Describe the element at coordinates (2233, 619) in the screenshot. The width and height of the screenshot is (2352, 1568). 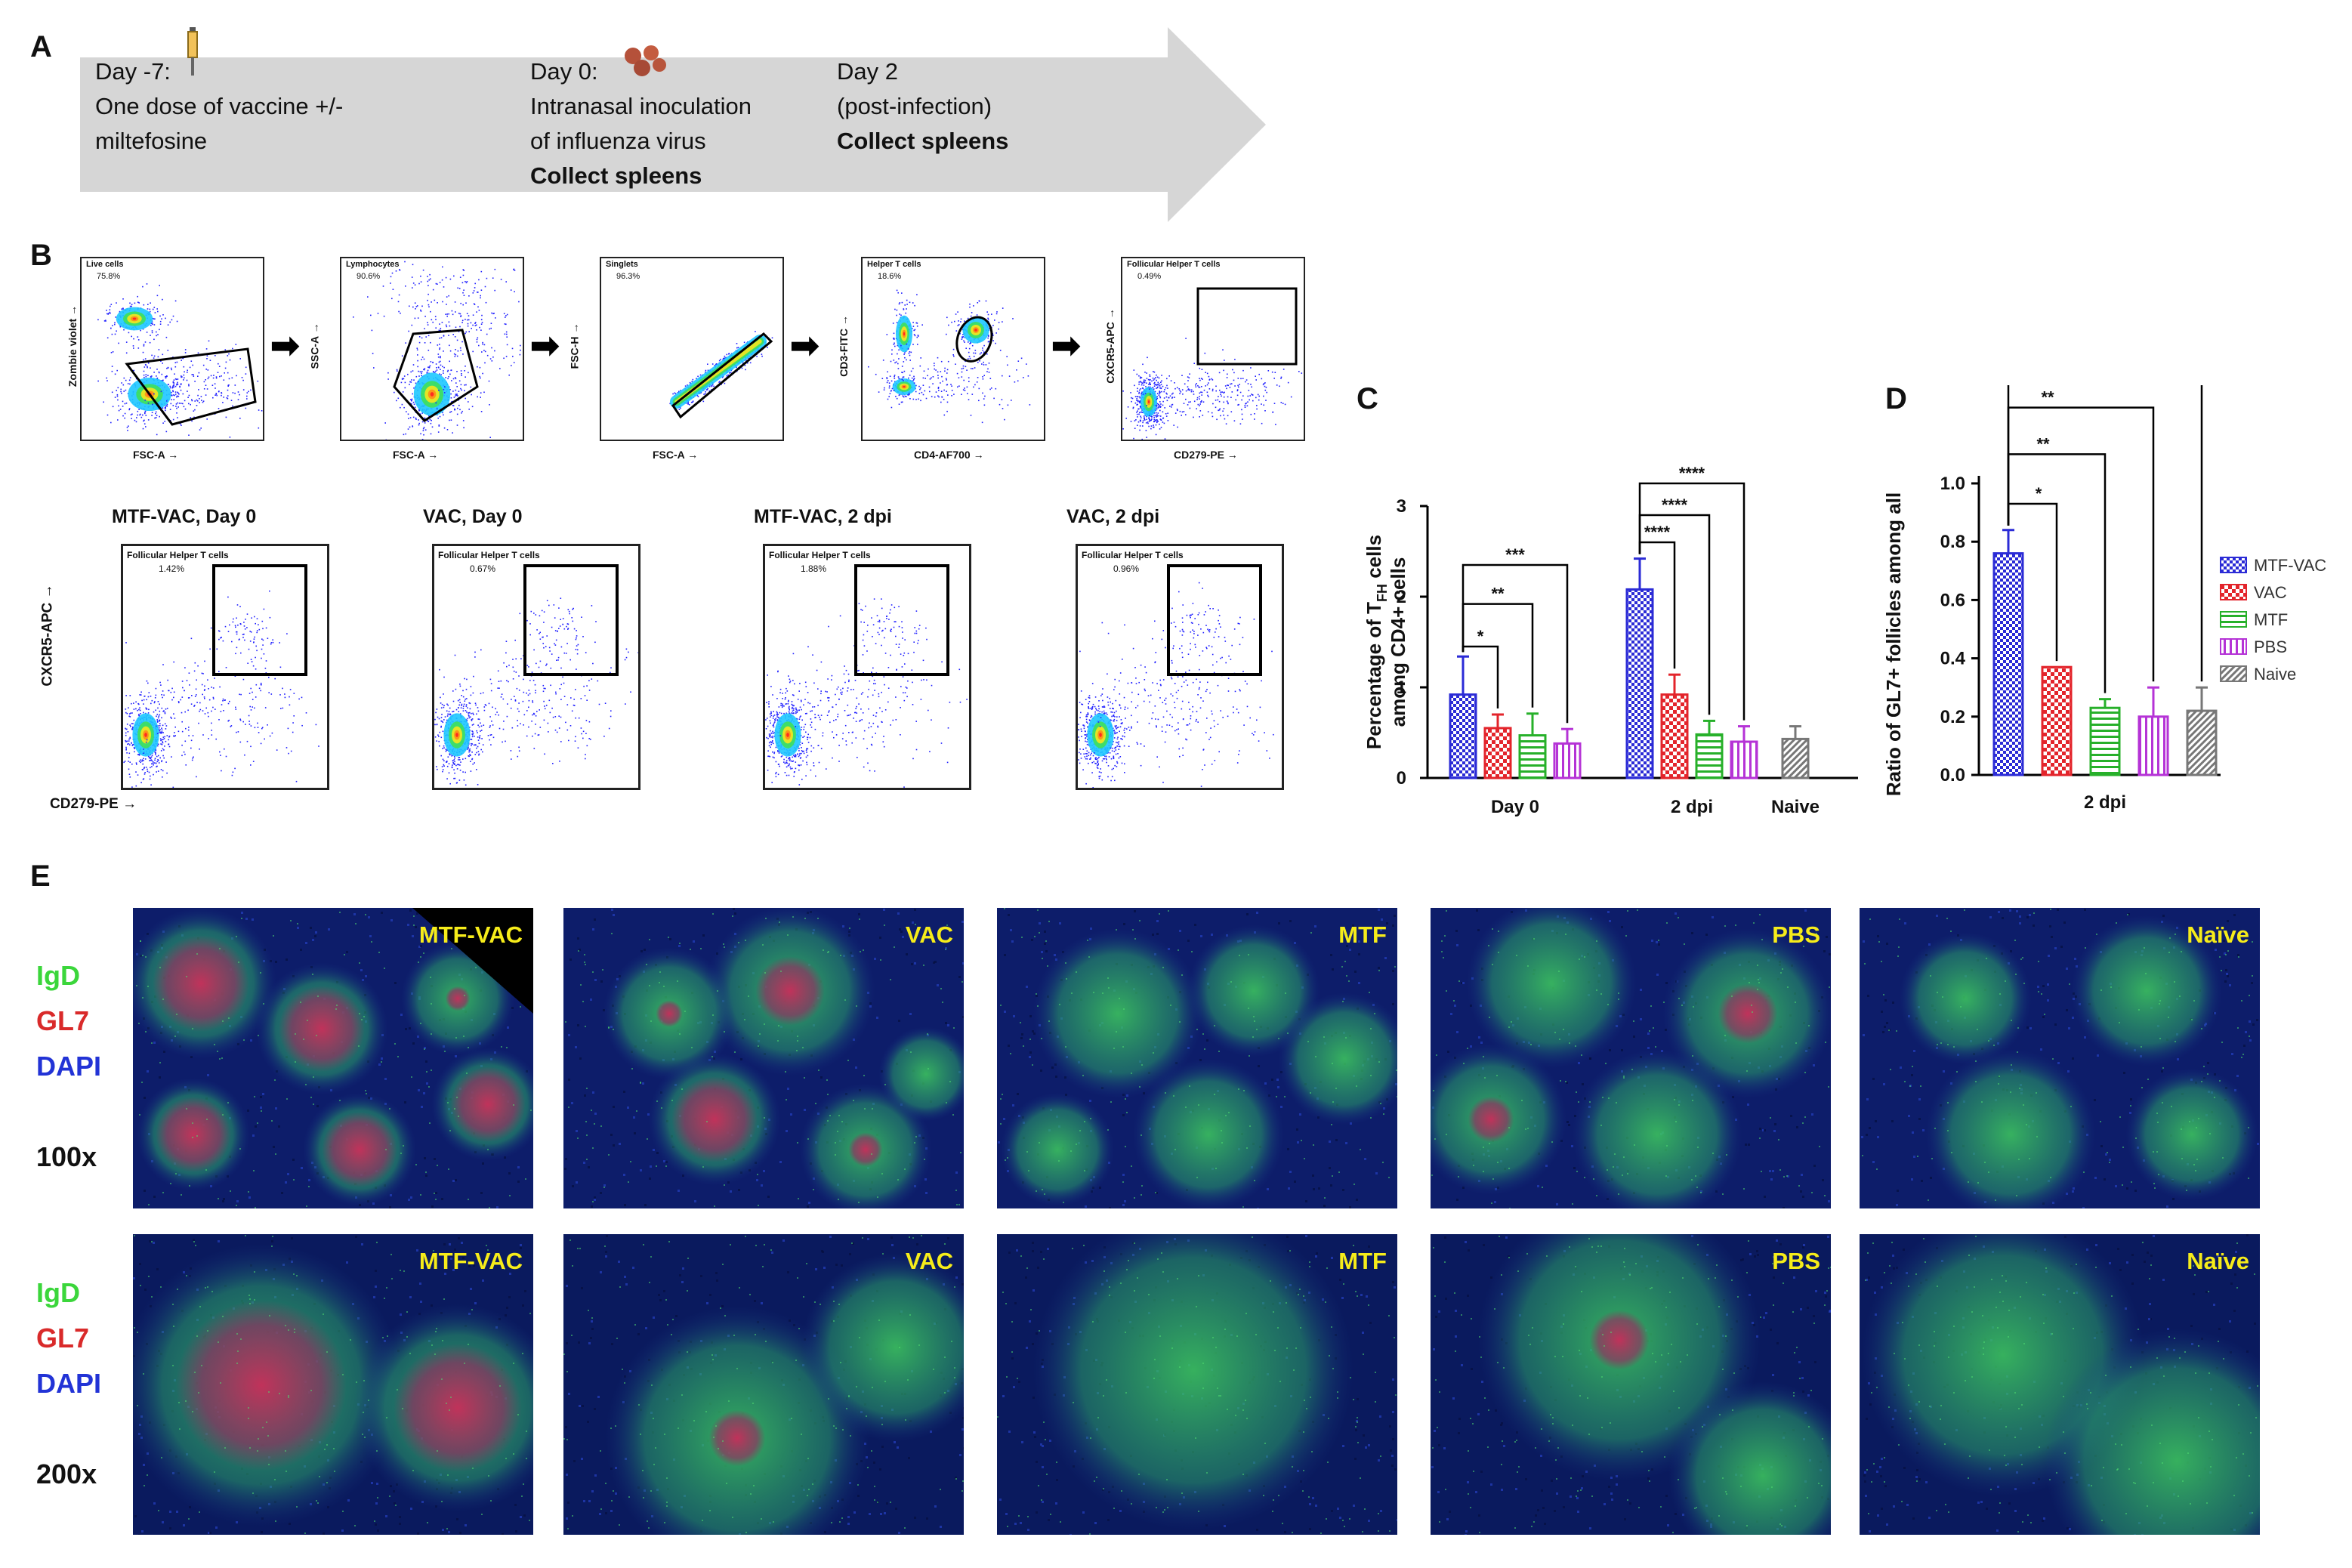
I see `legend-swatch-mtf` at that location.